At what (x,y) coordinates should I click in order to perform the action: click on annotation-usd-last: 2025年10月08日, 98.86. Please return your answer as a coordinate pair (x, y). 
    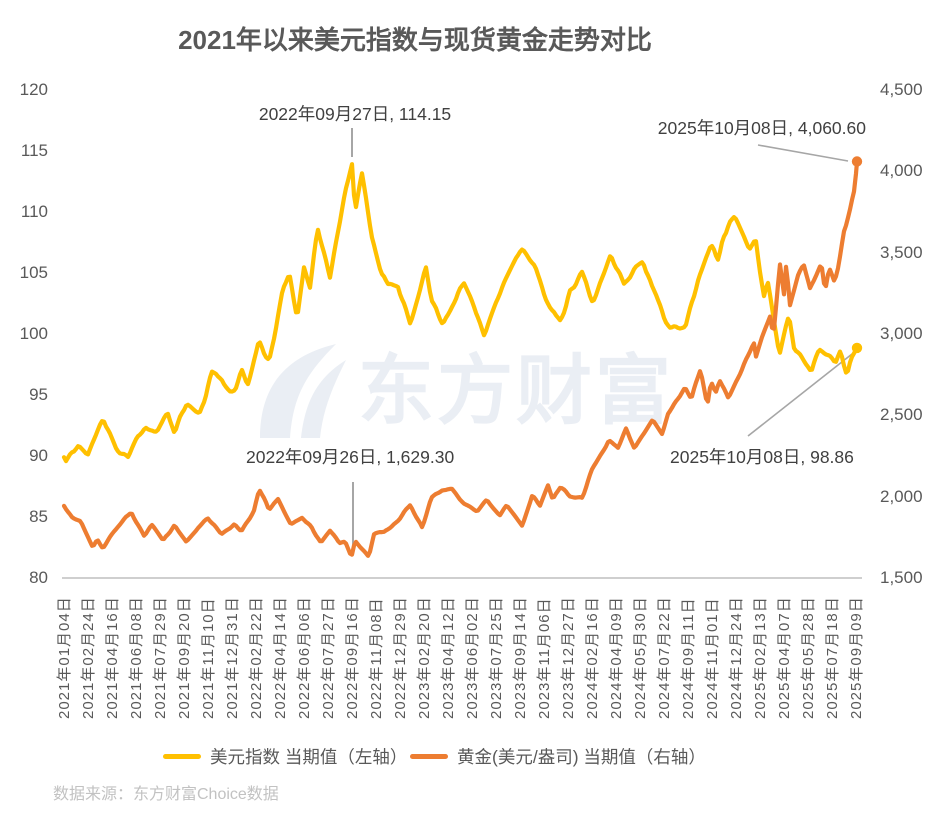
    Looking at the image, I should click on (762, 457).